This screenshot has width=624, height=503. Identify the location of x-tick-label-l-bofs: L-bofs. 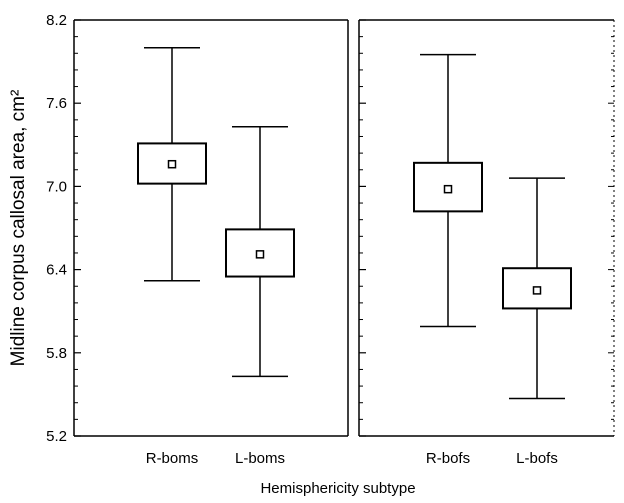
(537, 458).